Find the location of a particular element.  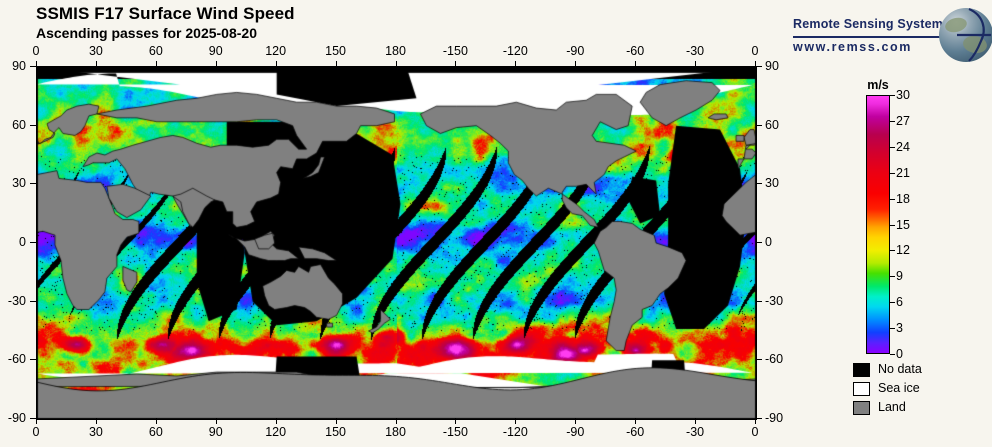

lon-label-top: 150 is located at coordinates (336, 51).